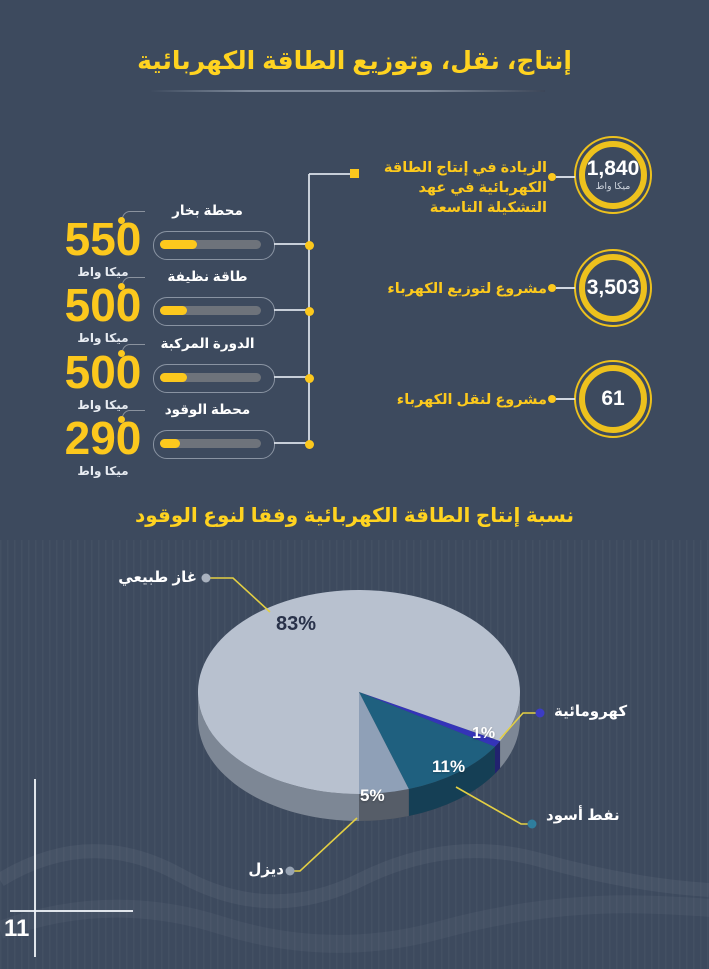 The image size is (709, 969). What do you see at coordinates (430, 719) in the screenshot?
I see `pie-slice-1pct` at bounding box center [430, 719].